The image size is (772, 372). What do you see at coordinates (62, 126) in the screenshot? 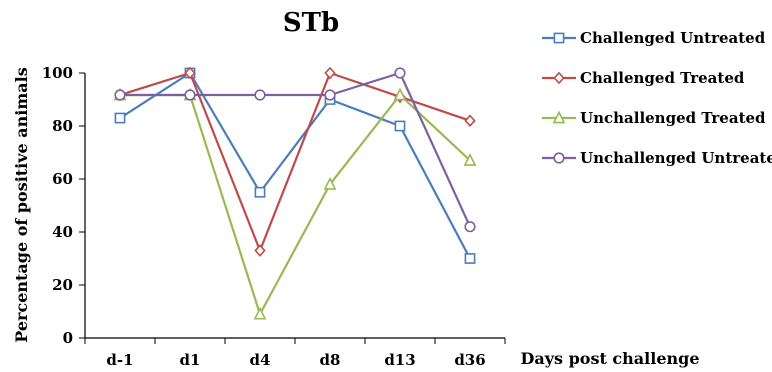
I see `y-tick-label: 80` at bounding box center [62, 126].